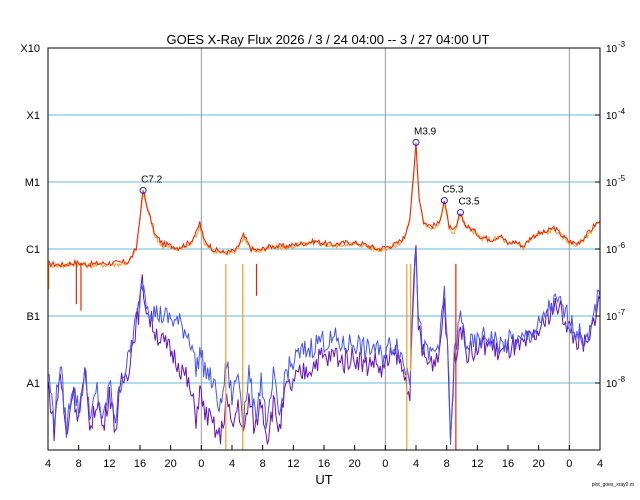 This screenshot has width=640, height=500. I want to click on footer-filename: plot_goes_xray2.m, so click(613, 485).